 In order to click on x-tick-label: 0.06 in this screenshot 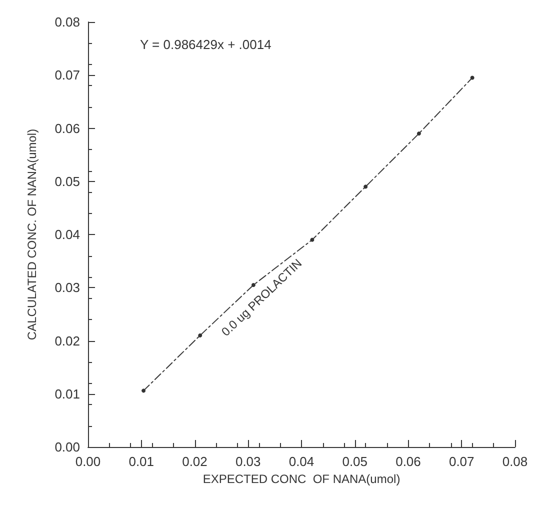, I will do `click(408, 461)`.